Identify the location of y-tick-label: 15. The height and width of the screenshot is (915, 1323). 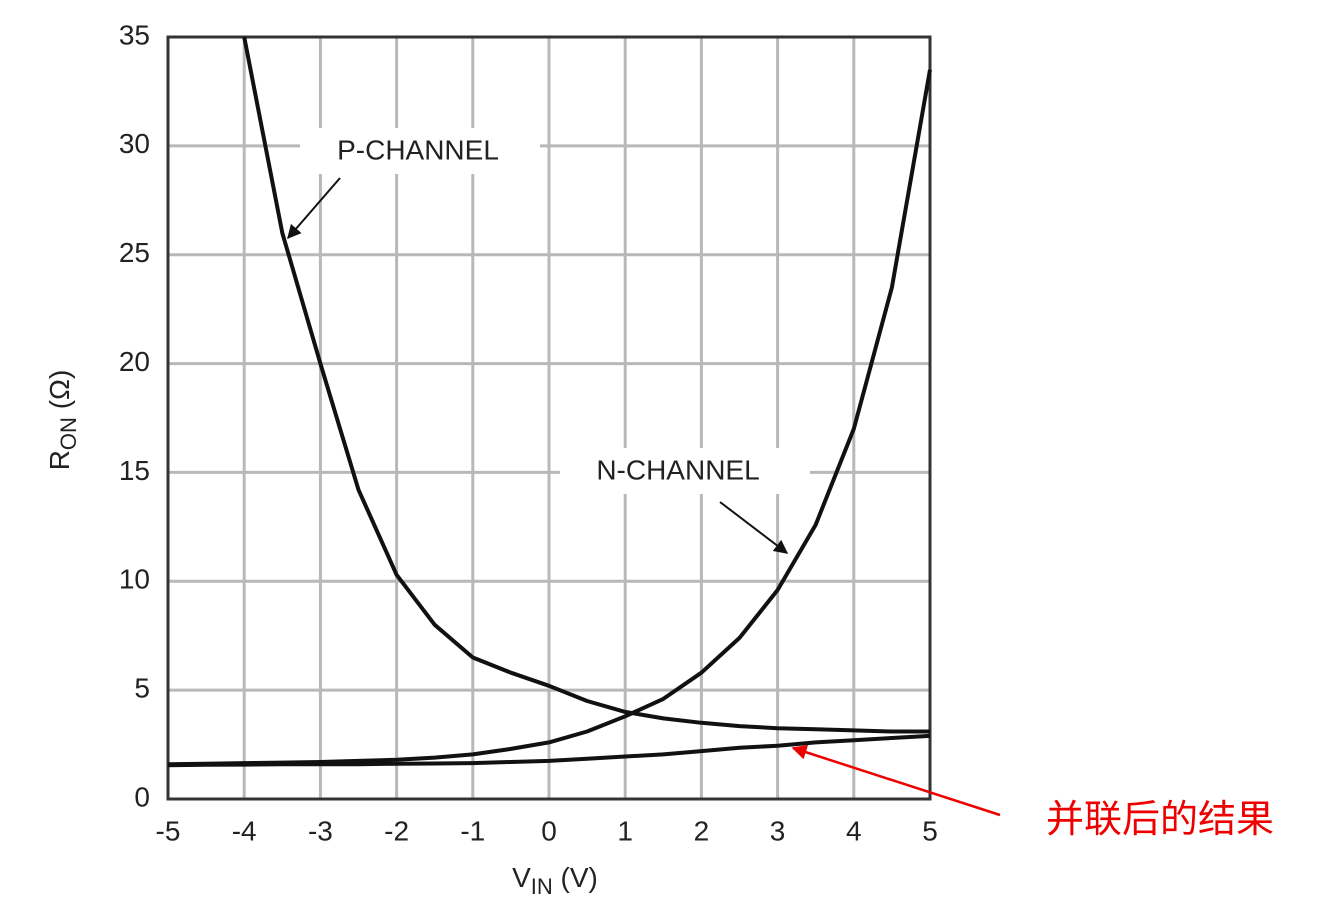
(134, 470).